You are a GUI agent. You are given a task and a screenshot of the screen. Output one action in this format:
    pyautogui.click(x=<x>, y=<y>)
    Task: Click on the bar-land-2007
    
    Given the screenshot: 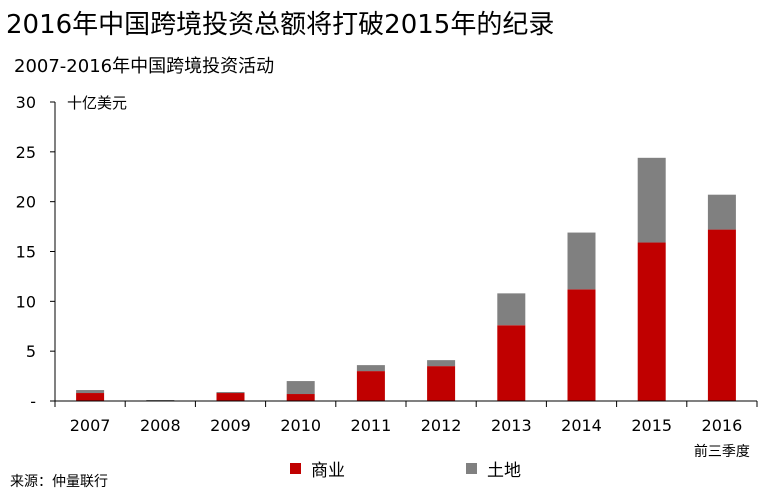 What is the action you would take?
    pyautogui.click(x=90, y=392)
    